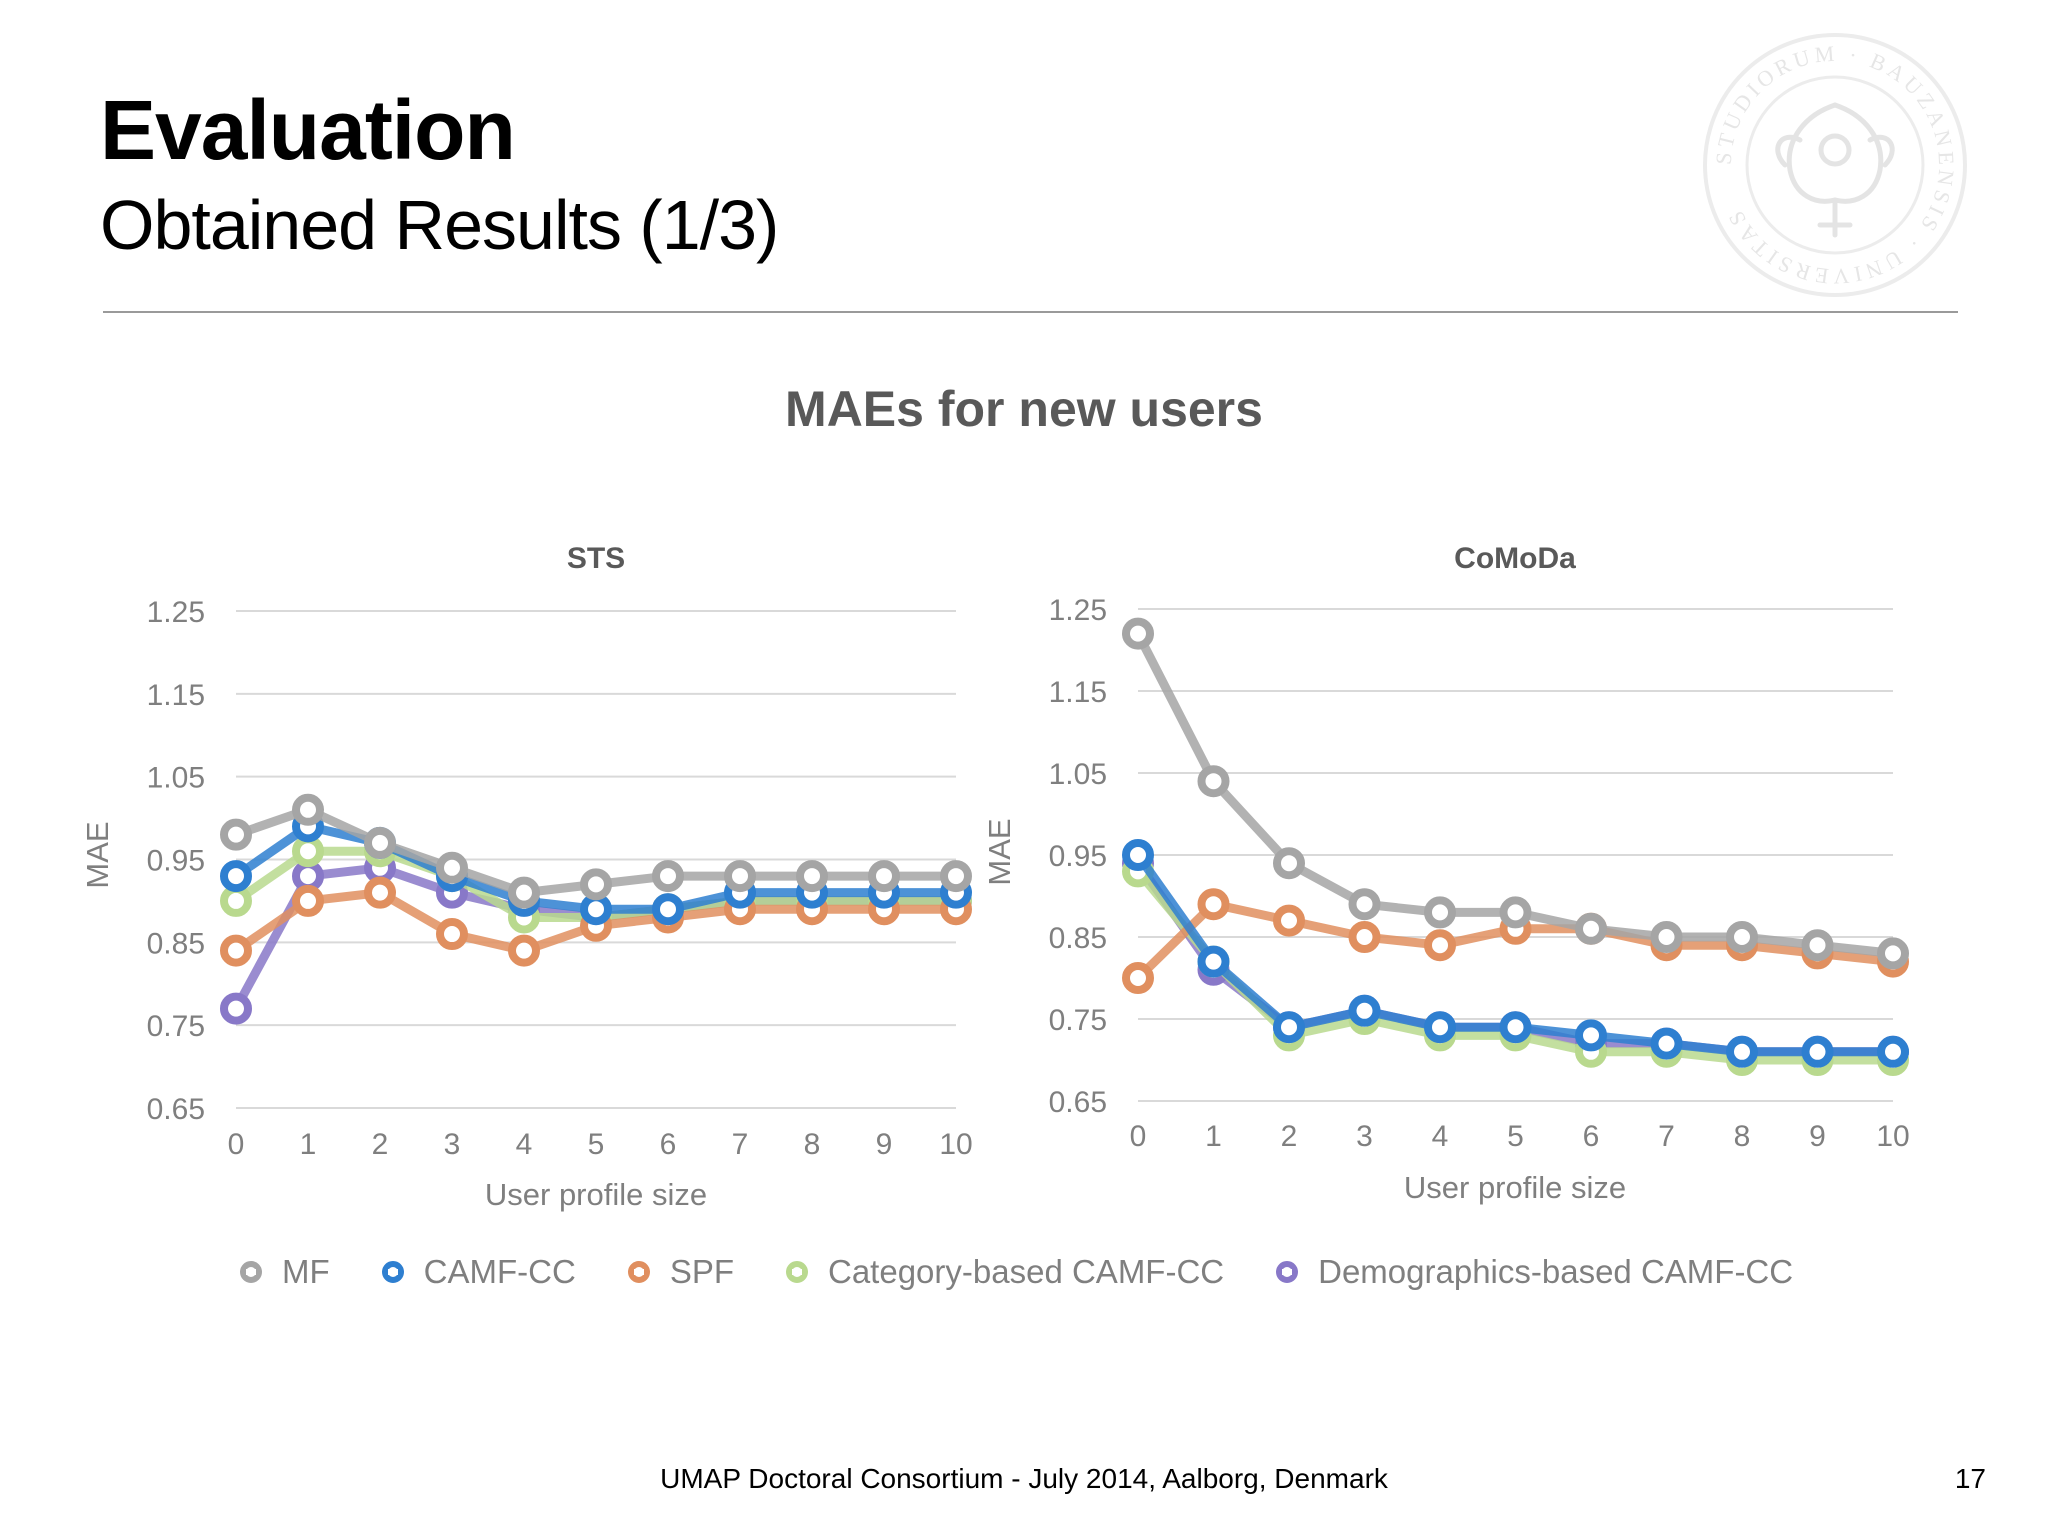  What do you see at coordinates (1515, 953) in the screenshot?
I see `series-camf-cc` at bounding box center [1515, 953].